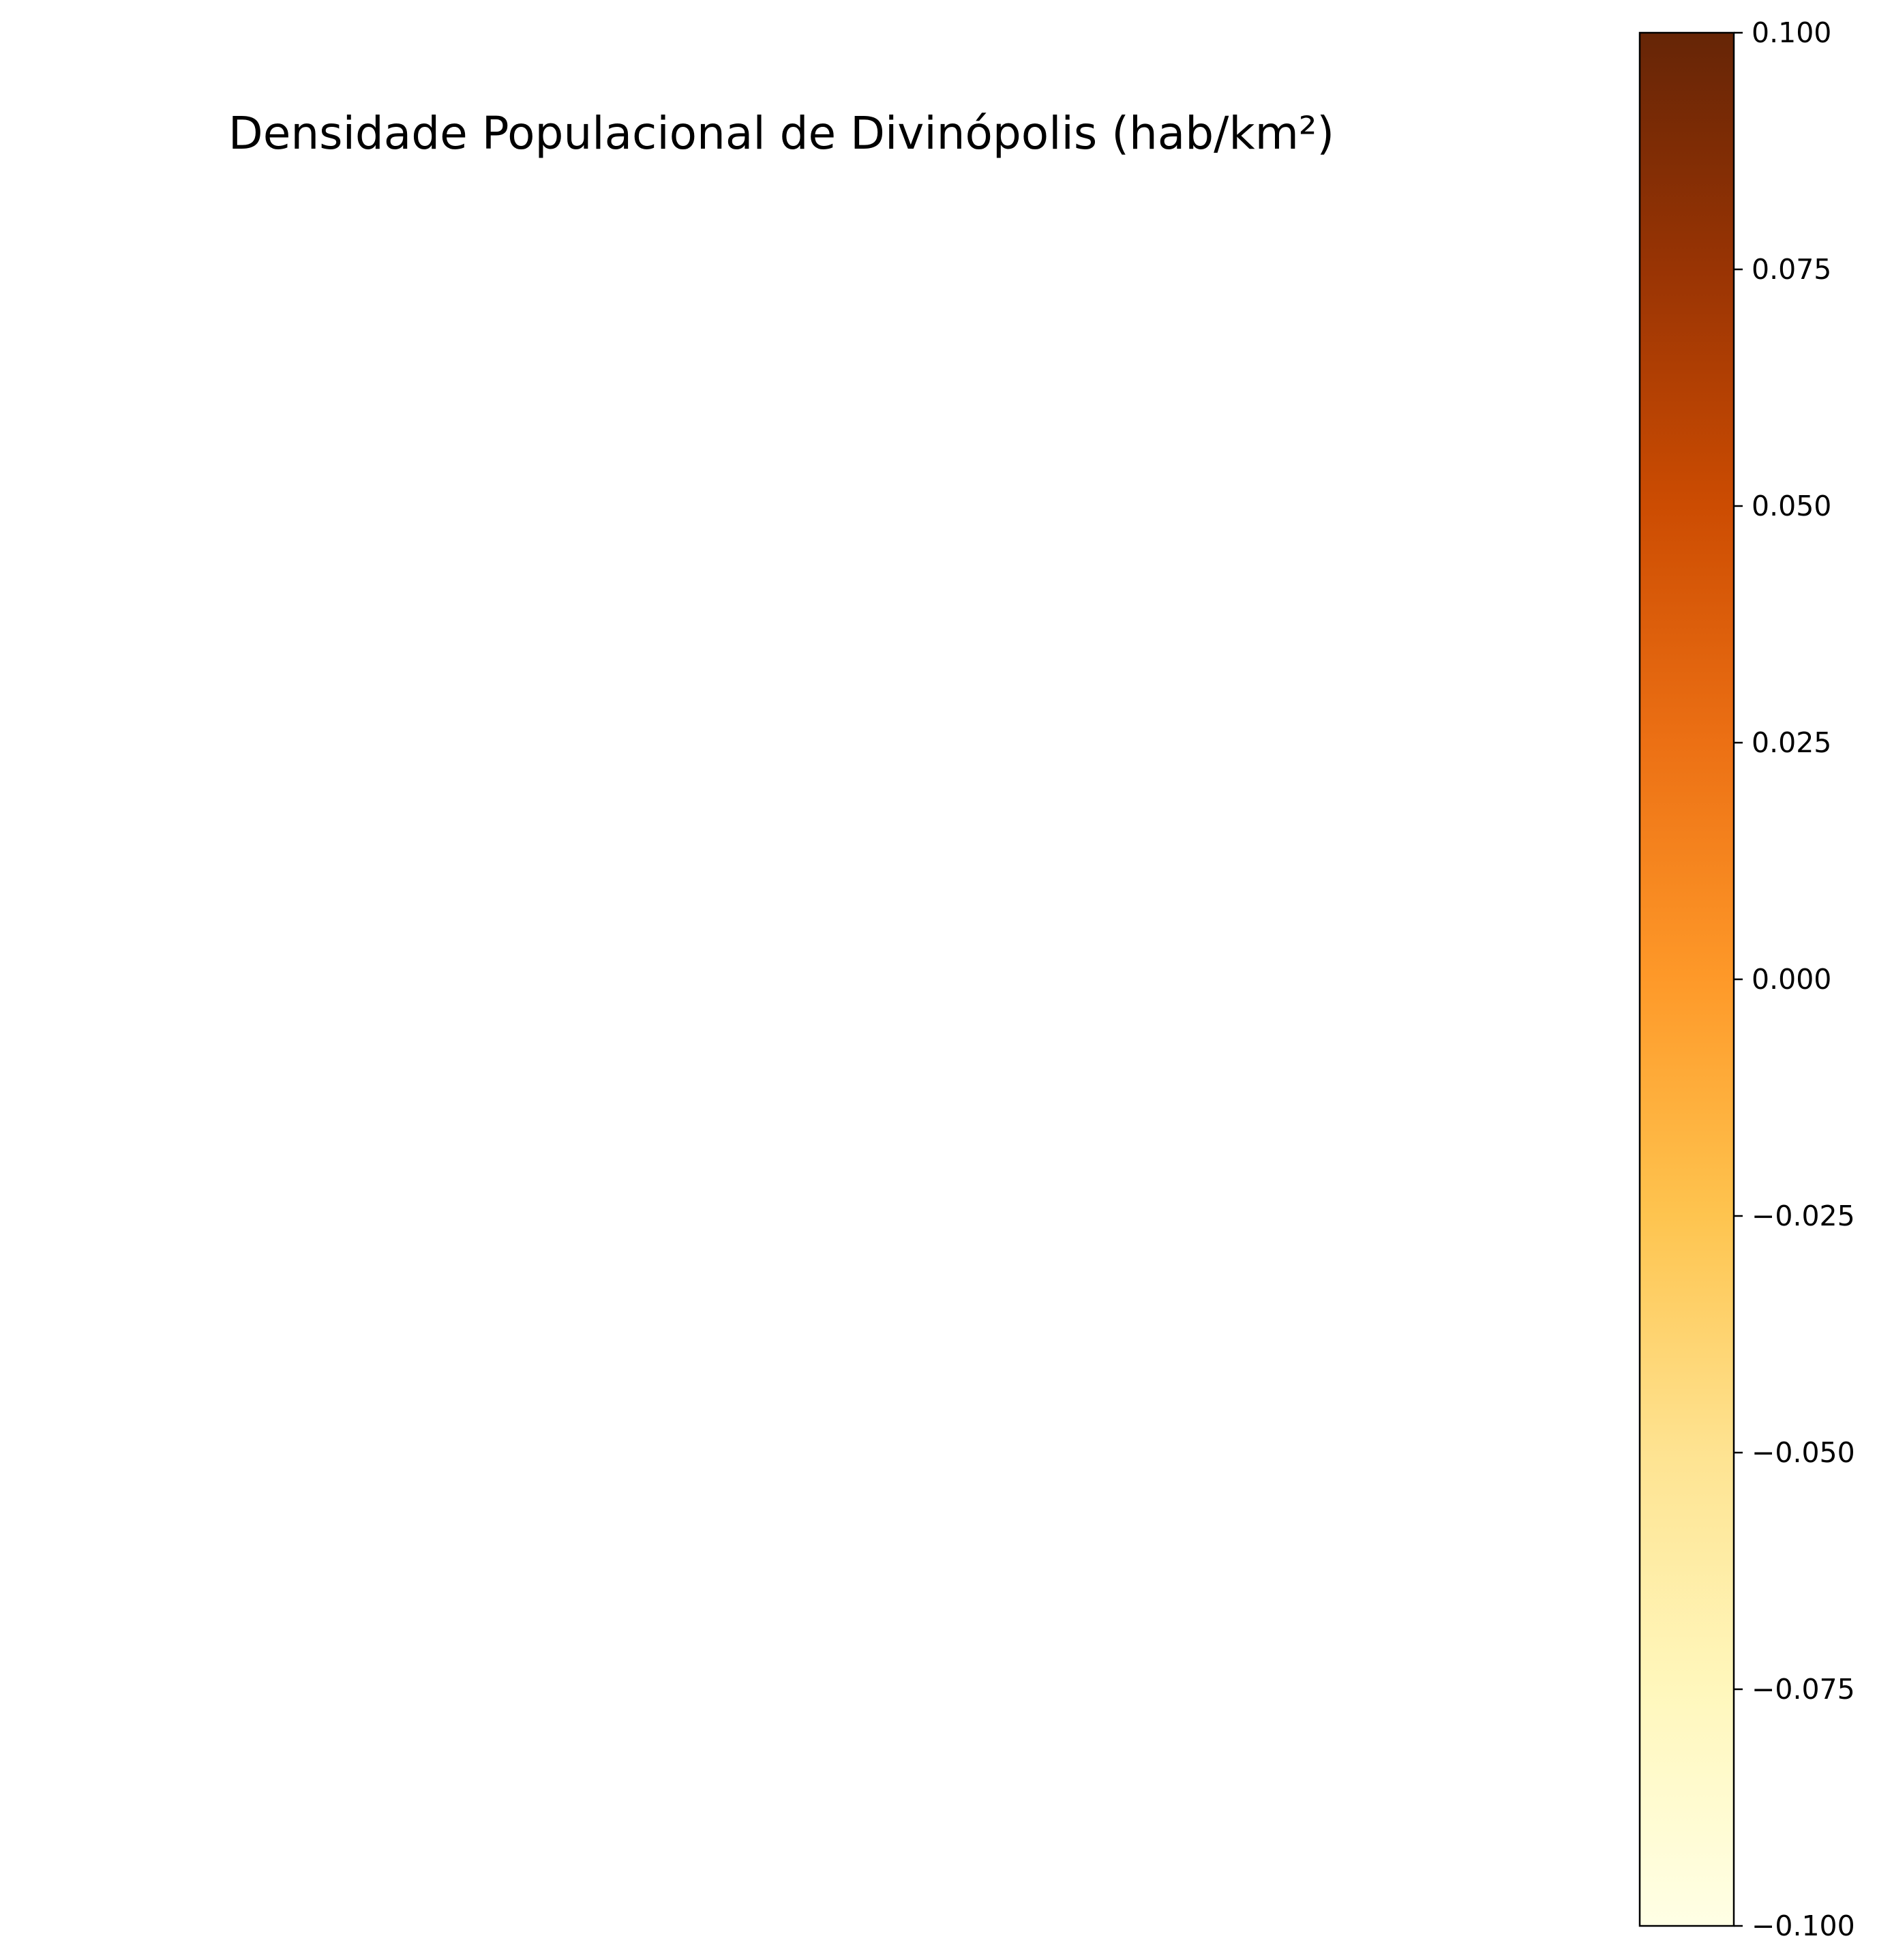  What do you see at coordinates (1803, 1926) in the screenshot?
I see `colorbar-tick-label: −0.100` at bounding box center [1803, 1926].